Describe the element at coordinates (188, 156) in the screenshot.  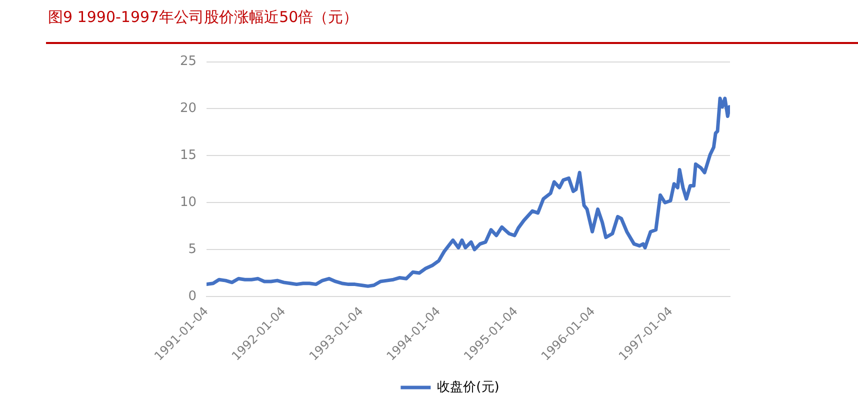
I see `y-tick-label: 15` at that location.